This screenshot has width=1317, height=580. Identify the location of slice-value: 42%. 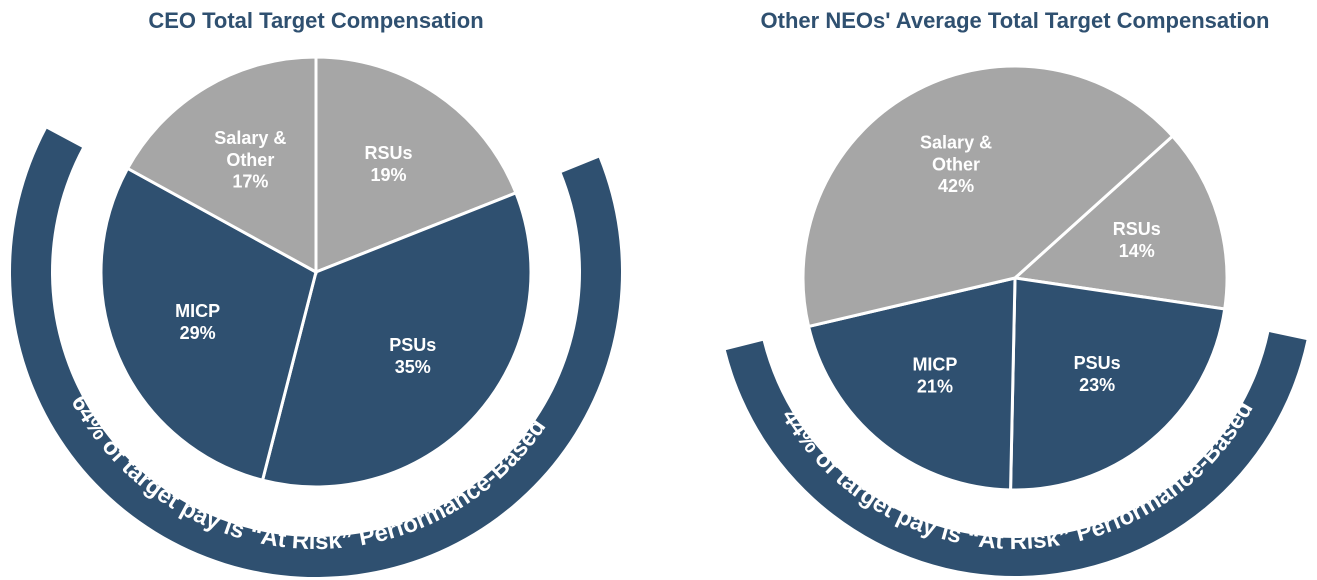
(956, 186).